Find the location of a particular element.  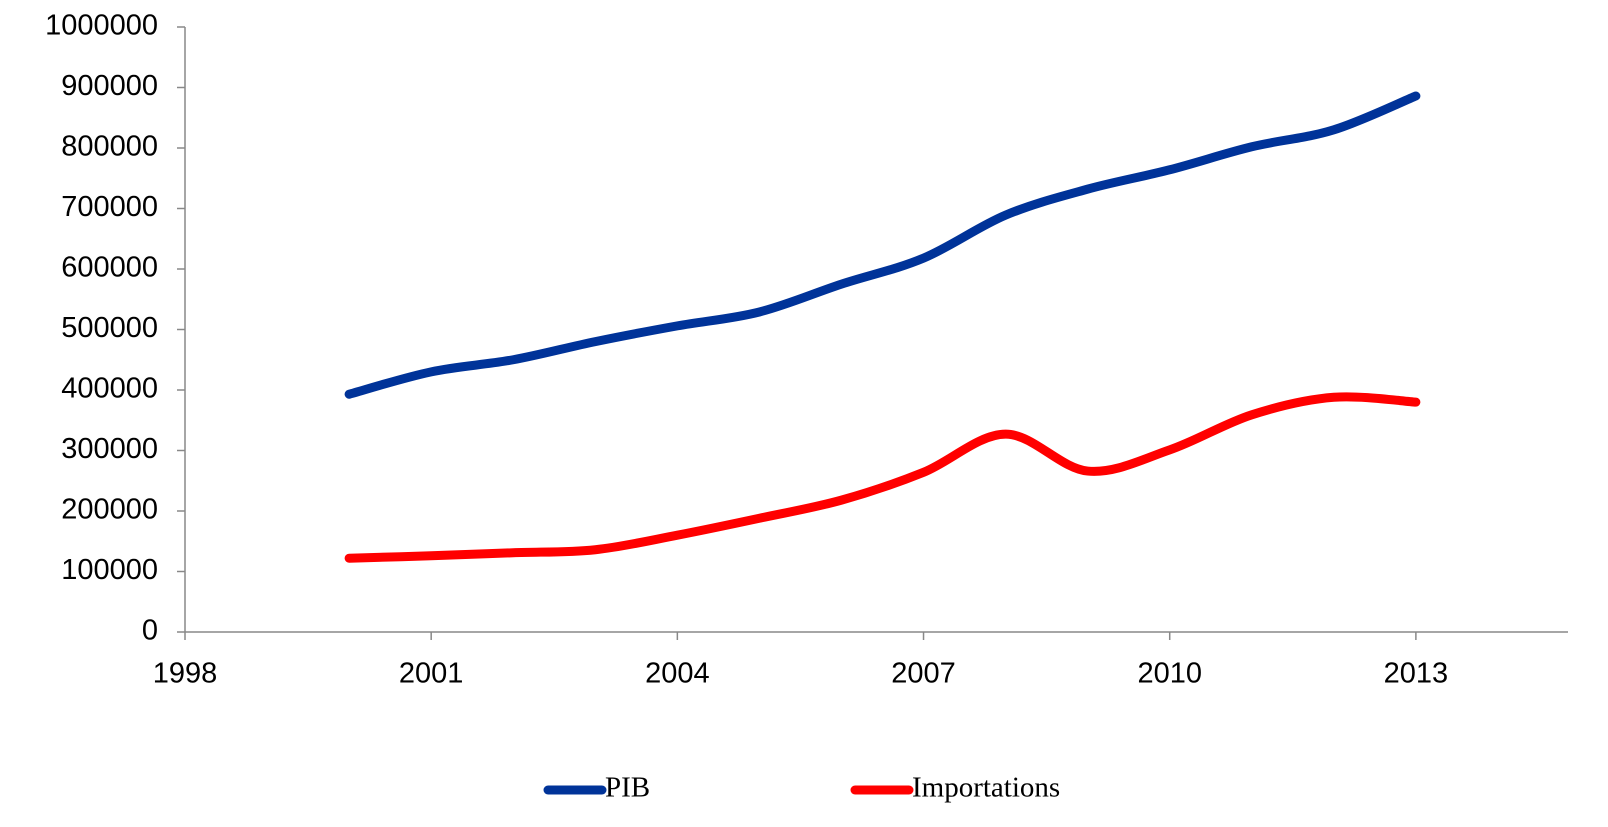

x-tick-label: 2001 is located at coordinates (431, 674).